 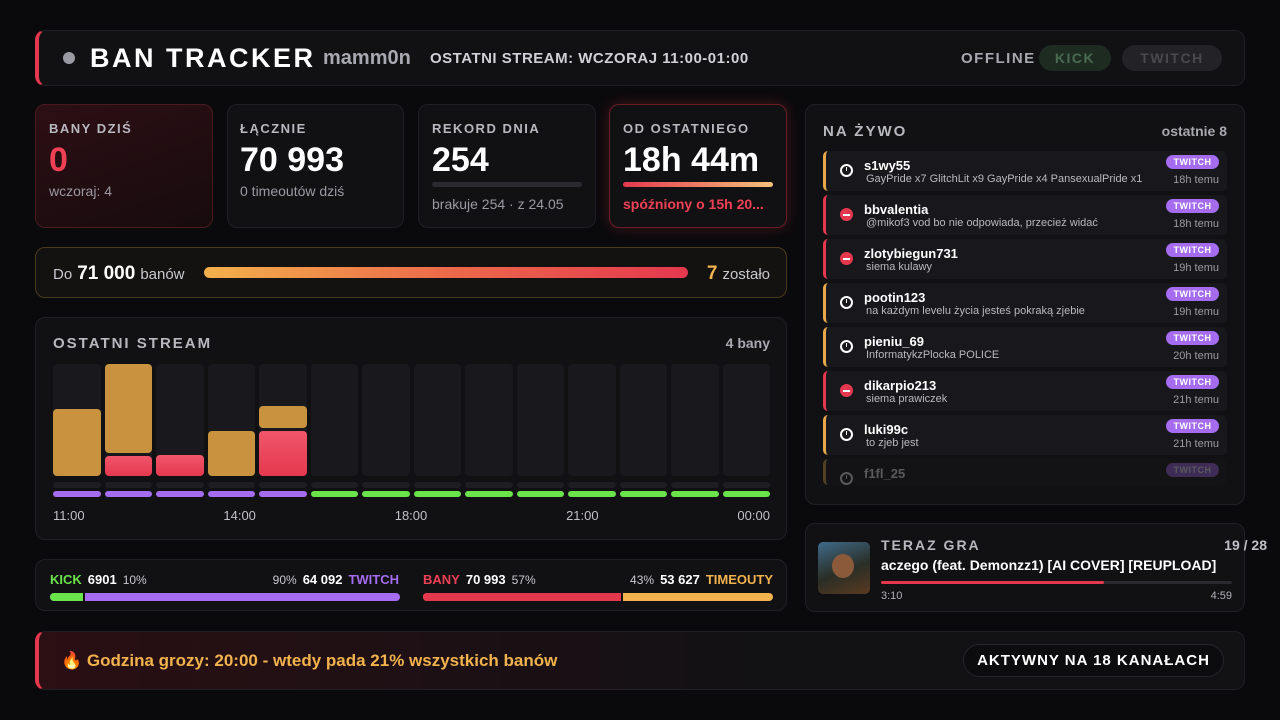 I want to click on ban-icon, so click(x=846, y=214).